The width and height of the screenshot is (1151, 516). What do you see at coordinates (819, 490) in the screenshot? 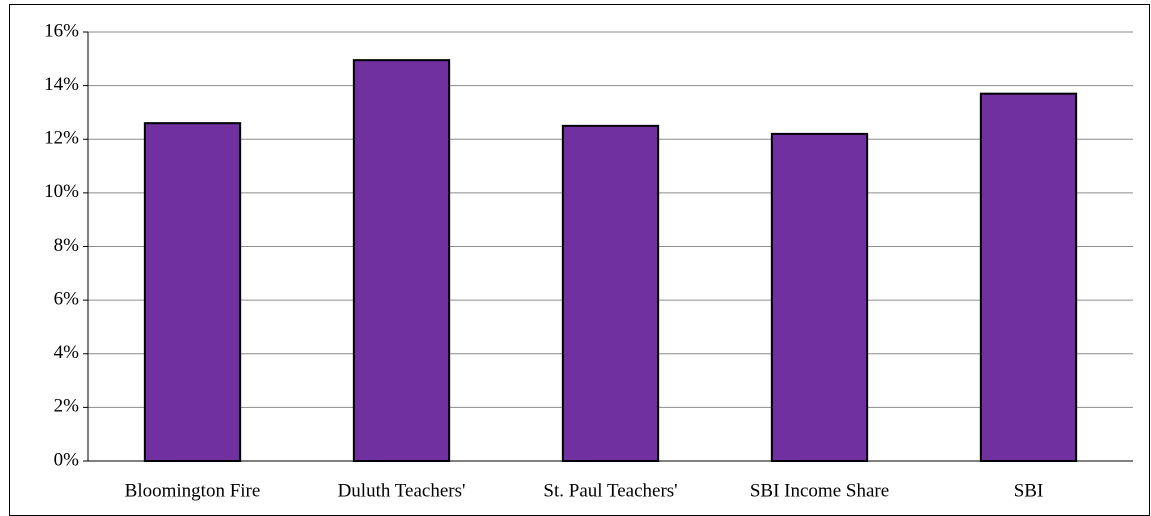
I see `x-tick-label: SBI Income Share` at bounding box center [819, 490].